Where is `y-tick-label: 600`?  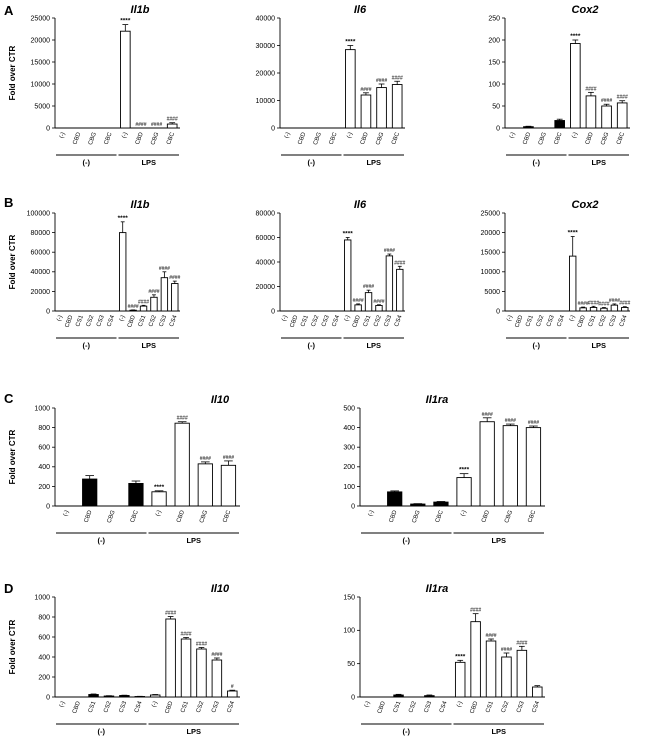
y-tick-label: 600 is located at coordinates (44, 448).